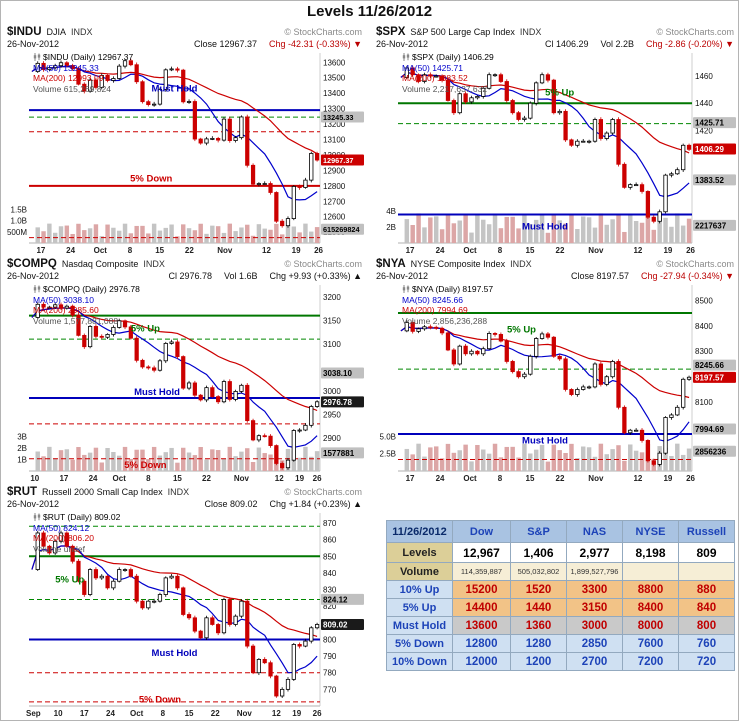  What do you see at coordinates (538, 589) in the screenshot?
I see `table-cell: 1520` at bounding box center [538, 589].